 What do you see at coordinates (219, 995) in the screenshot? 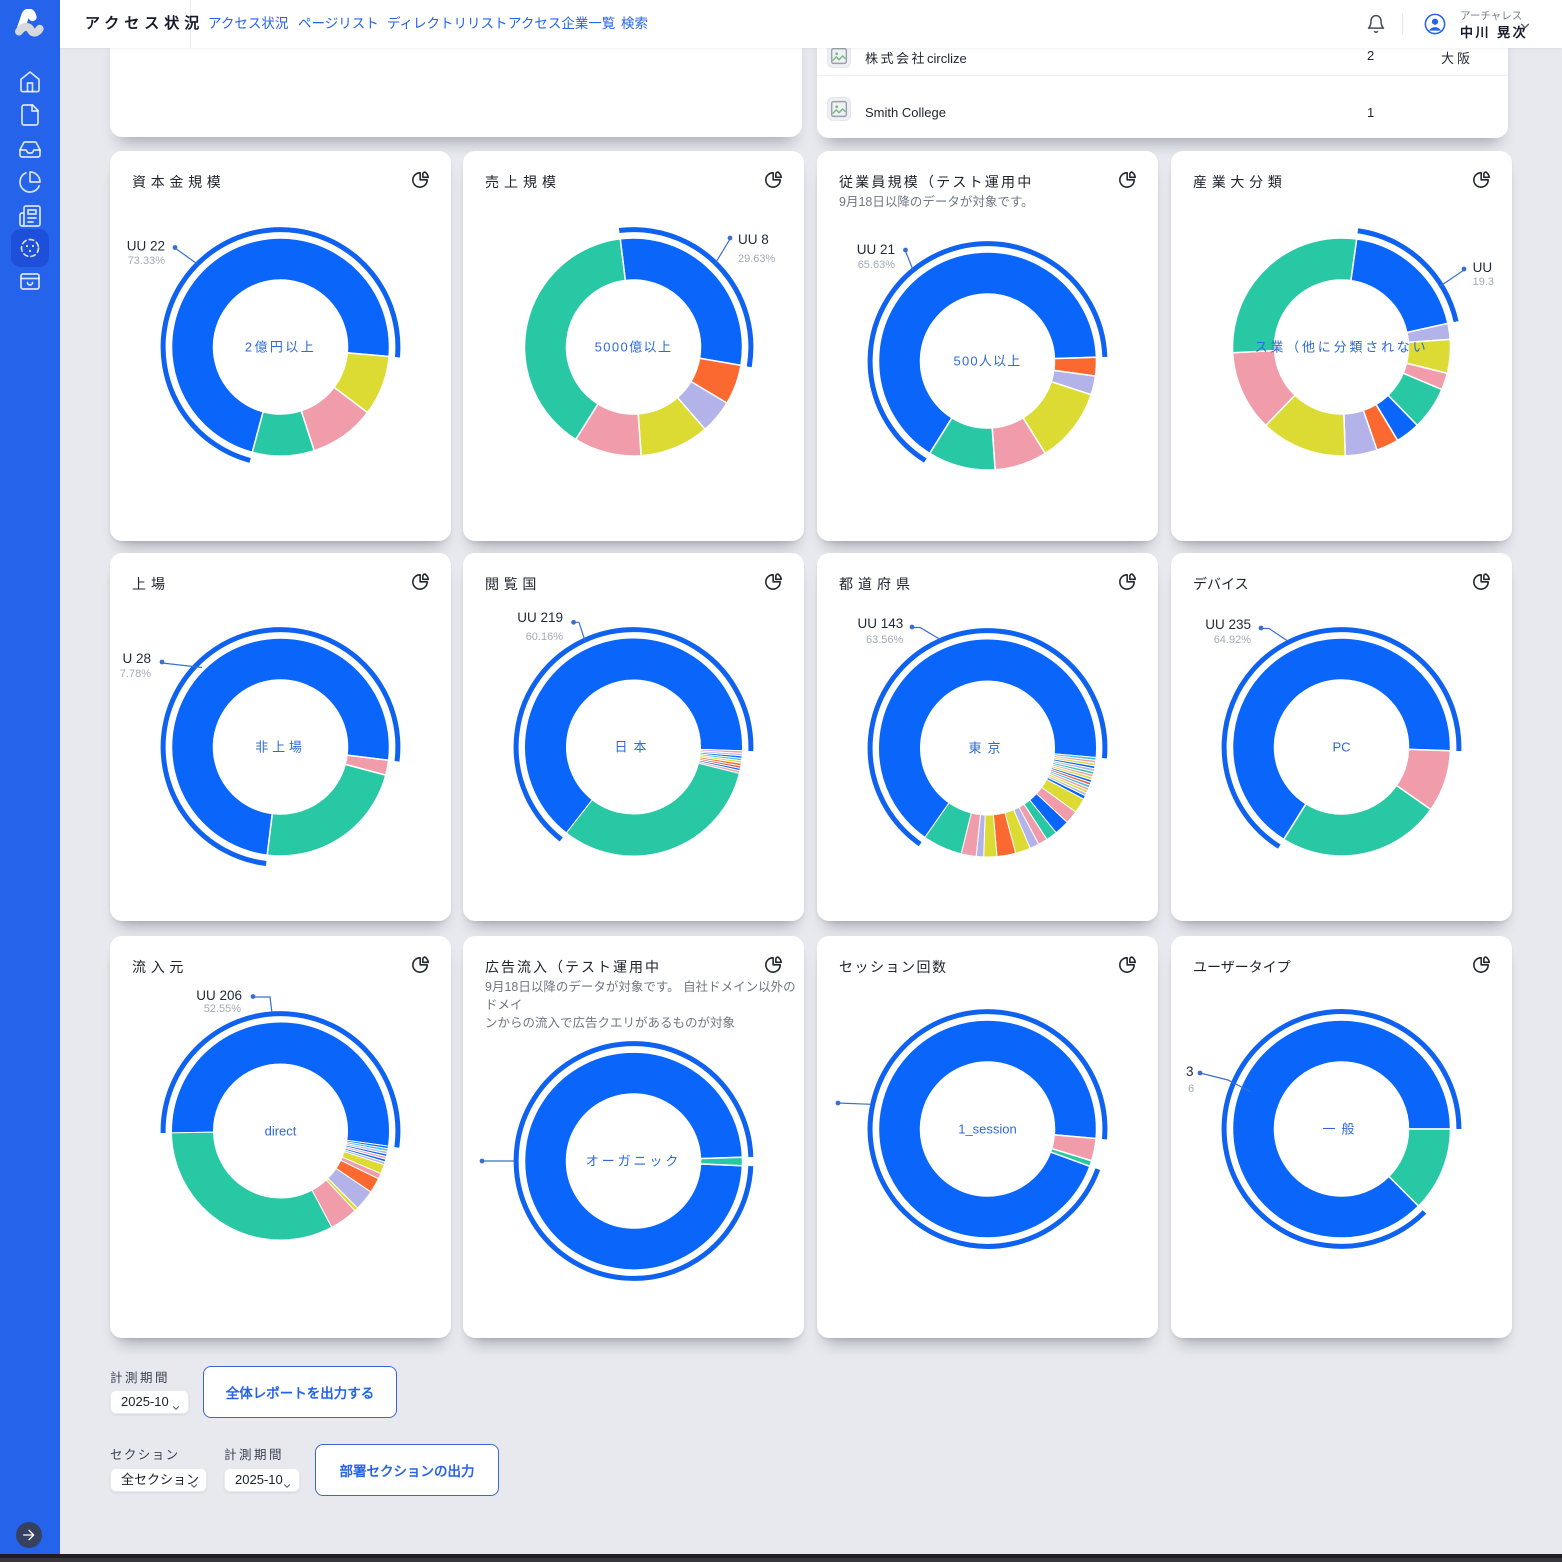
I see `svg-text: UU 206` at bounding box center [219, 995].